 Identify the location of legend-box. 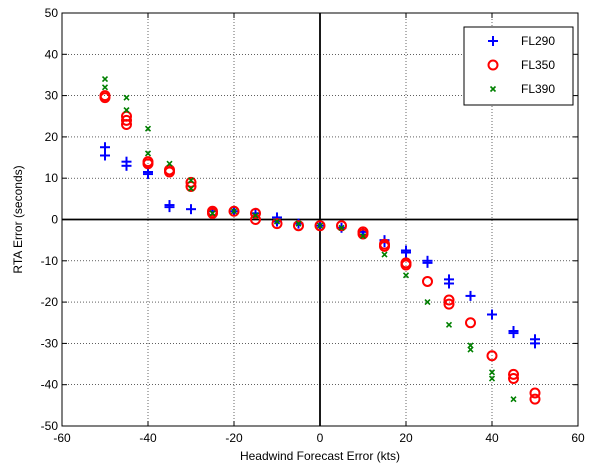
(518, 66).